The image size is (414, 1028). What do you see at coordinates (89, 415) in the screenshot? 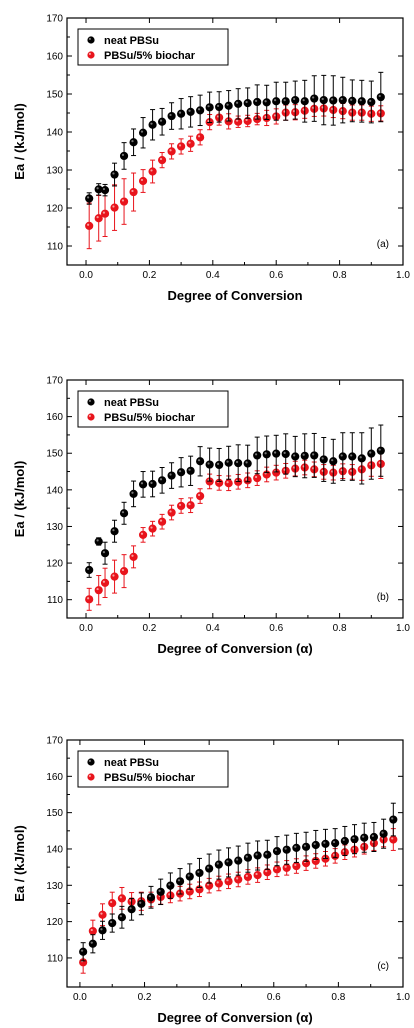
I see `legend-marker-highlight` at bounding box center [89, 415].